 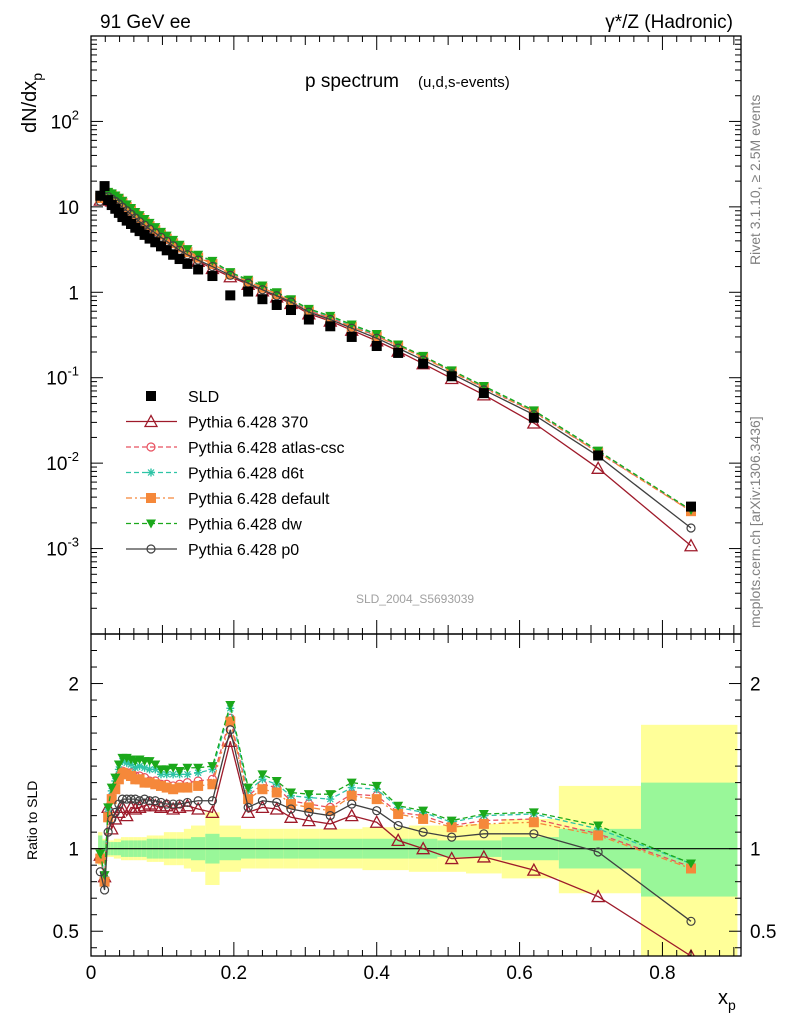 I want to click on y-tick-exponent: -1, so click(x=73, y=371).